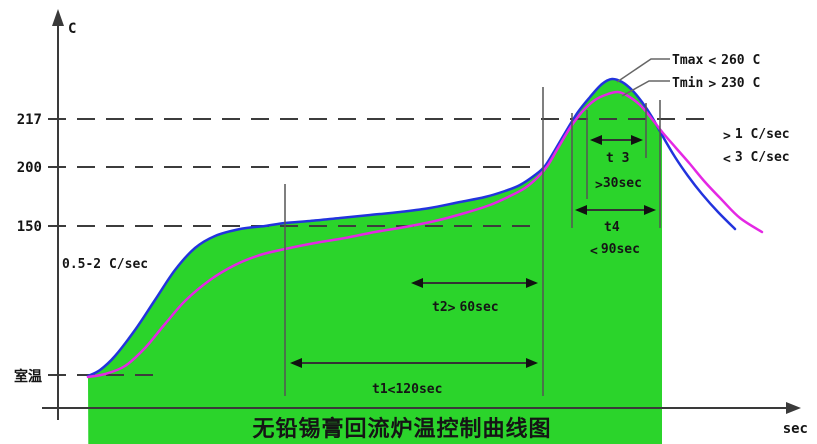 The height and width of the screenshot is (444, 817). I want to click on tick-200: 200, so click(29, 168).